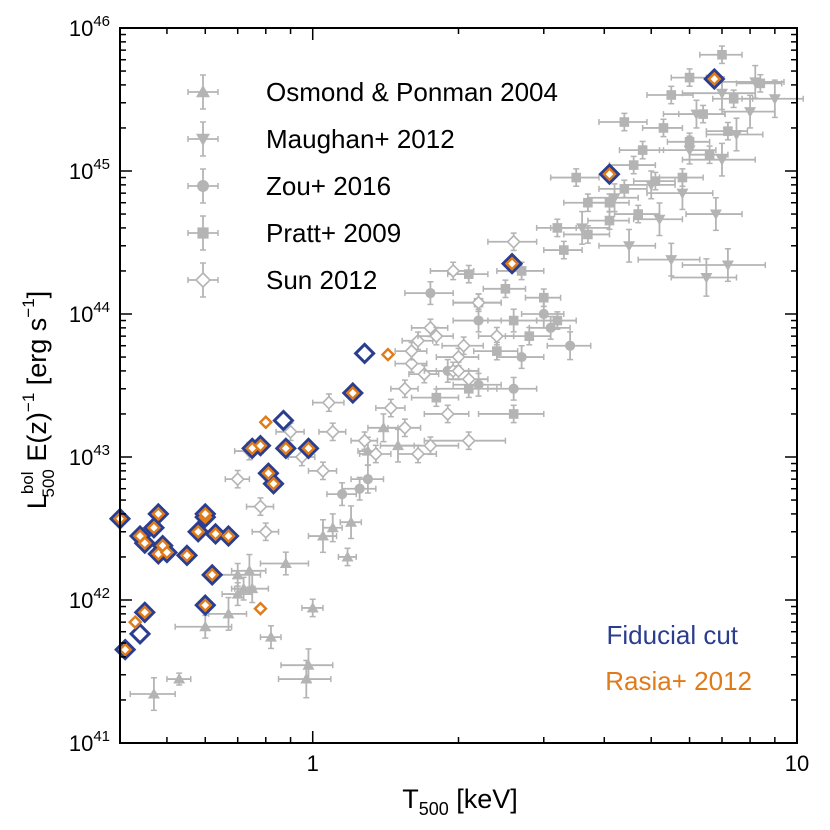 The image size is (830, 830). I want to click on x-tick-label: 10, so click(797, 763).